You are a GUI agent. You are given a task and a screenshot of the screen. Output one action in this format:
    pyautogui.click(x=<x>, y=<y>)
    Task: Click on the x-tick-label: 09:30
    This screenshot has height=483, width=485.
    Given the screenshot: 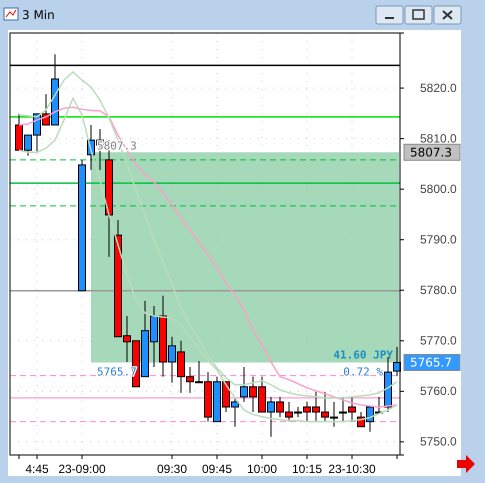 What is the action you would take?
    pyautogui.click(x=172, y=469)
    